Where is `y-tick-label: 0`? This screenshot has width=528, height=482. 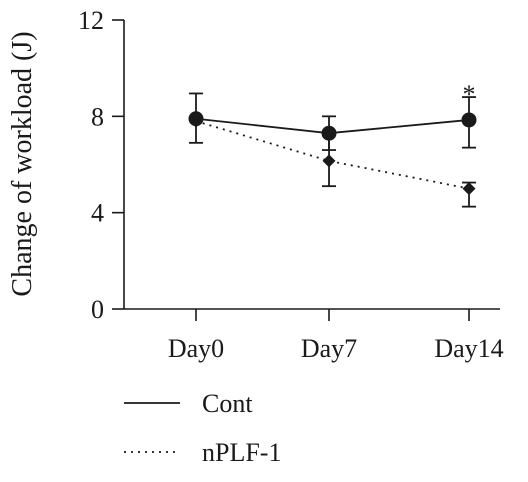
y-tick-label: 0 is located at coordinates (97, 309).